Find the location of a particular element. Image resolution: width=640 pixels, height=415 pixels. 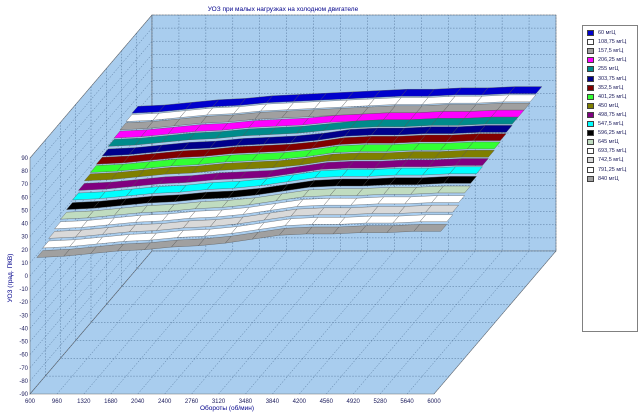

legend-label: 645 мгЦ is located at coordinates (608, 142).